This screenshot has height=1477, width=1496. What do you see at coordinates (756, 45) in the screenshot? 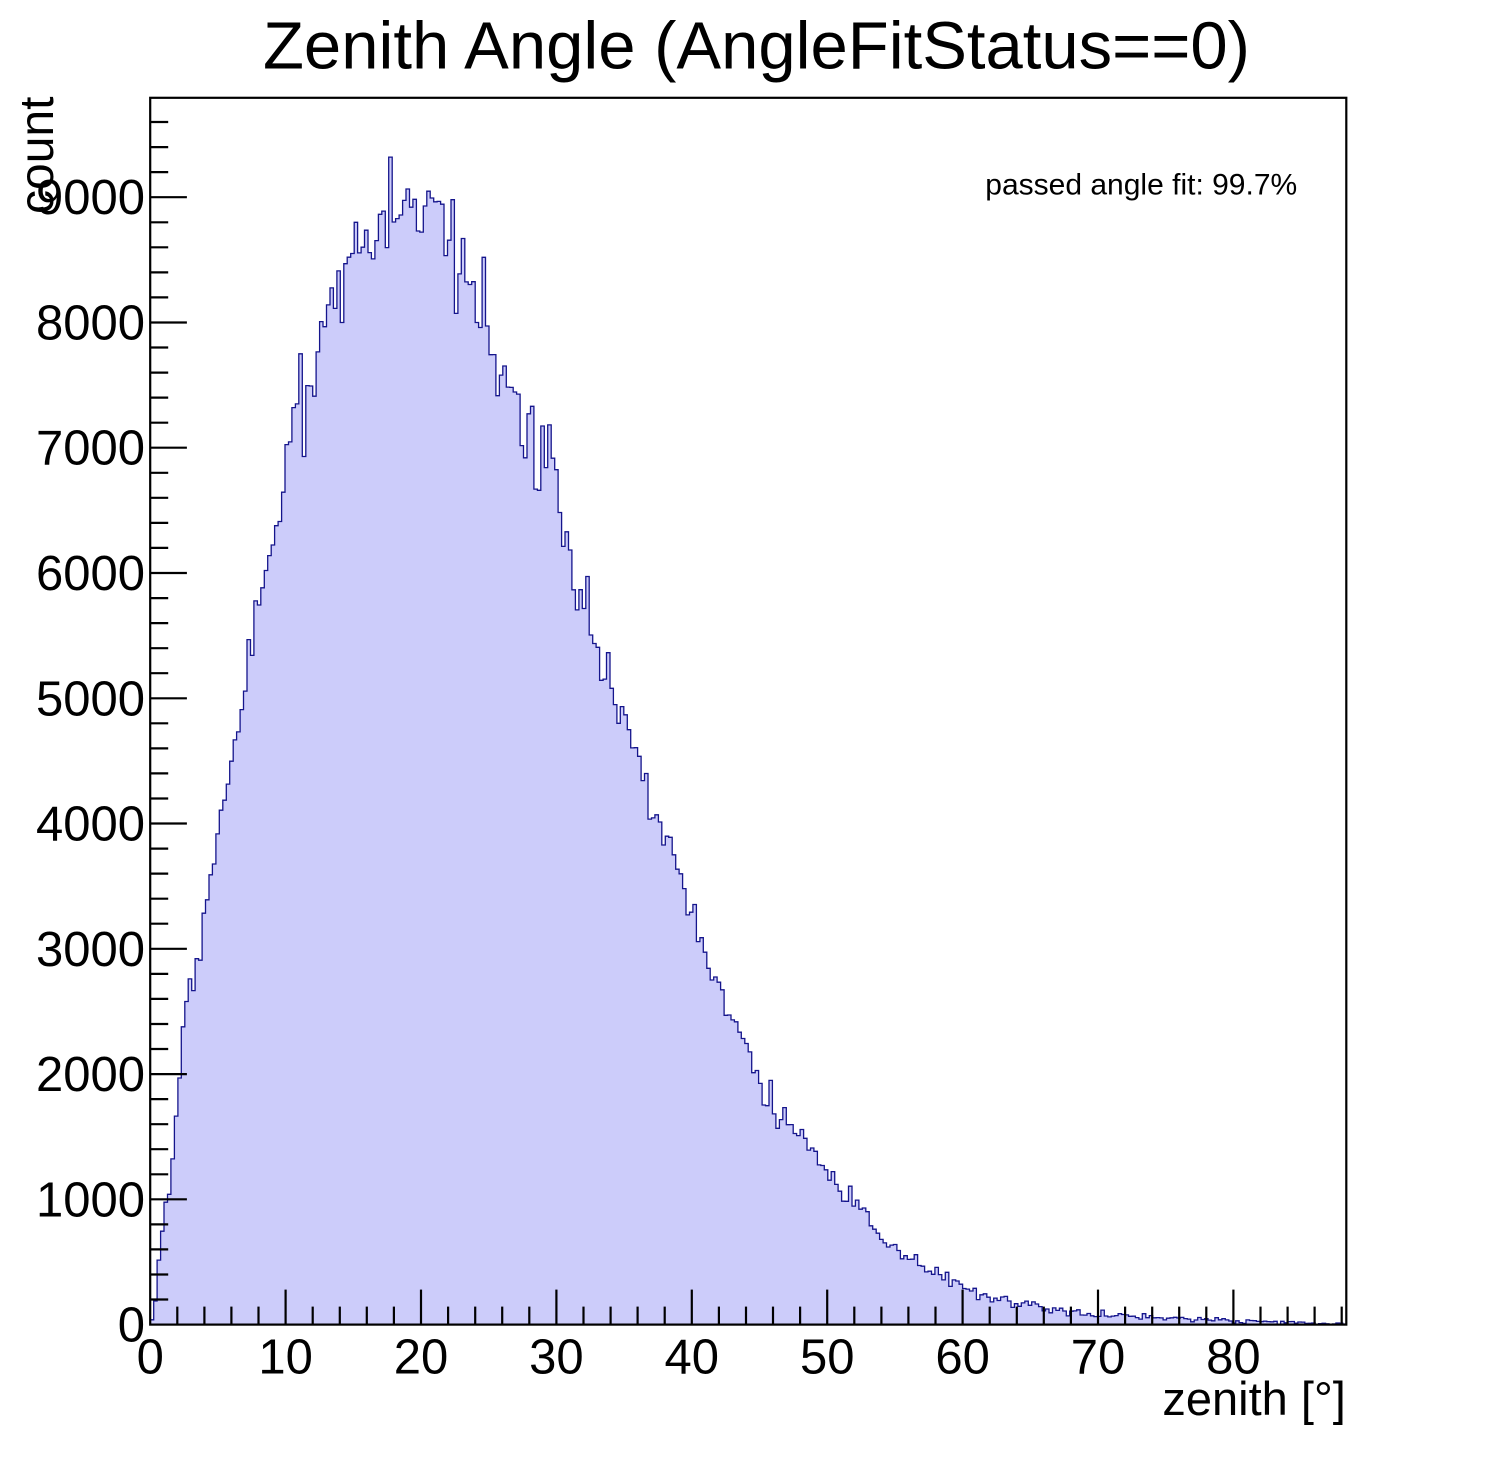
I see `svg-text:Zenith Angle (AngleFitStatus==: Zenith Angle (AngleFitStatus==0)` at bounding box center [756, 45].